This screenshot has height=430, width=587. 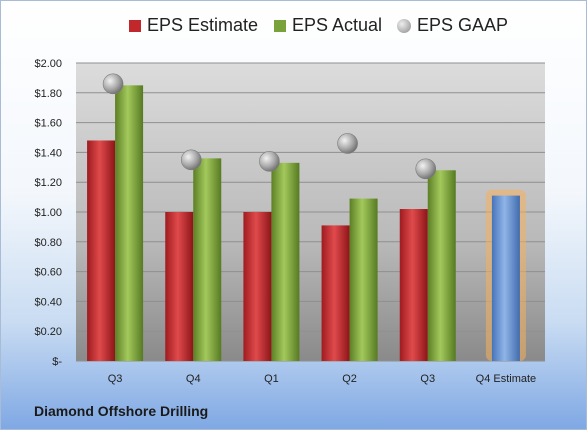 What do you see at coordinates (337, 25) in the screenshot?
I see `legend-label-eps-actual: EPS Actual` at bounding box center [337, 25].